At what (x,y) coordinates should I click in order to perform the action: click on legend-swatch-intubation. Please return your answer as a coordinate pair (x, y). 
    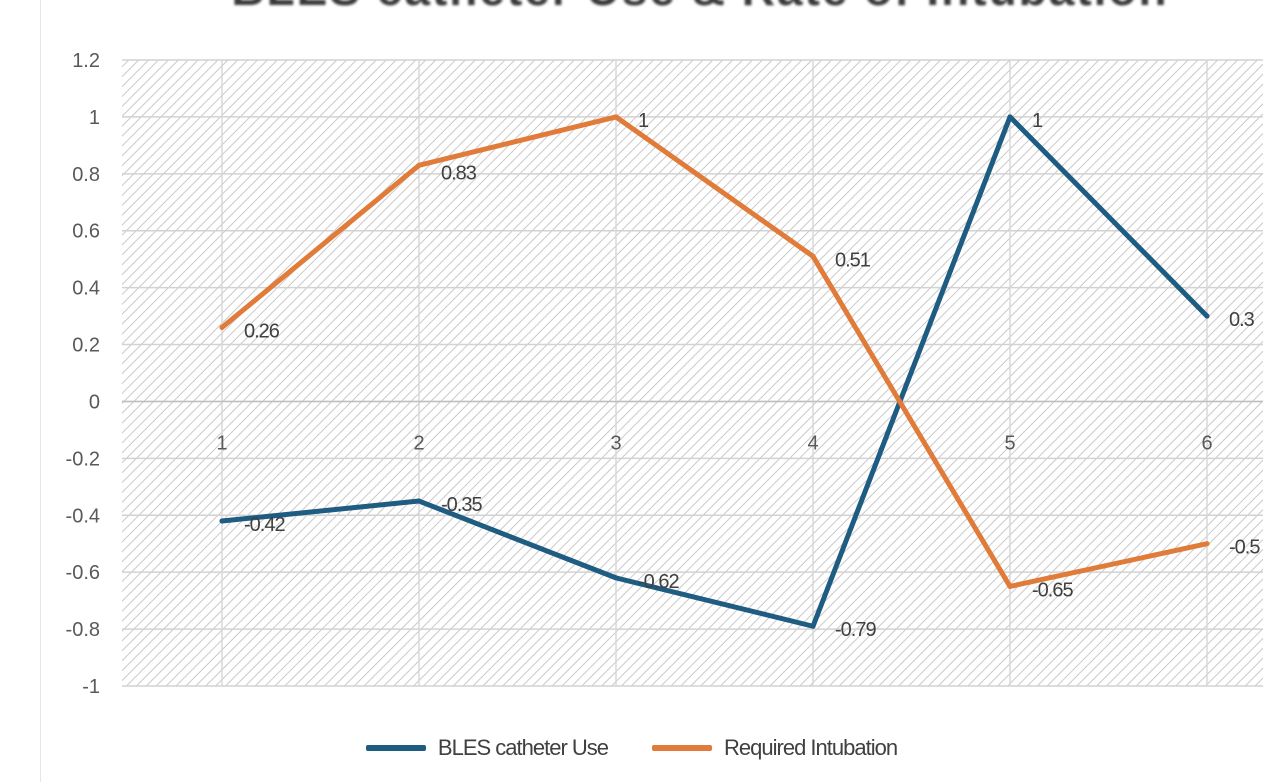
    Looking at the image, I should click on (682, 748).